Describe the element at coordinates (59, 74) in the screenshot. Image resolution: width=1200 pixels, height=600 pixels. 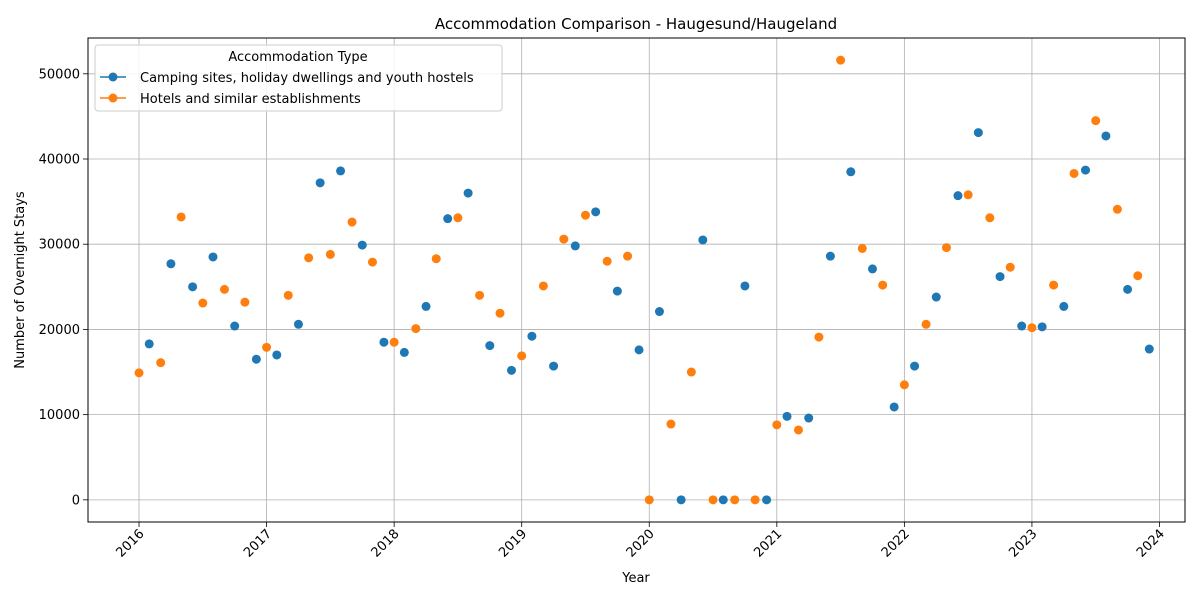
I see `y-tick-label: 50000` at that location.